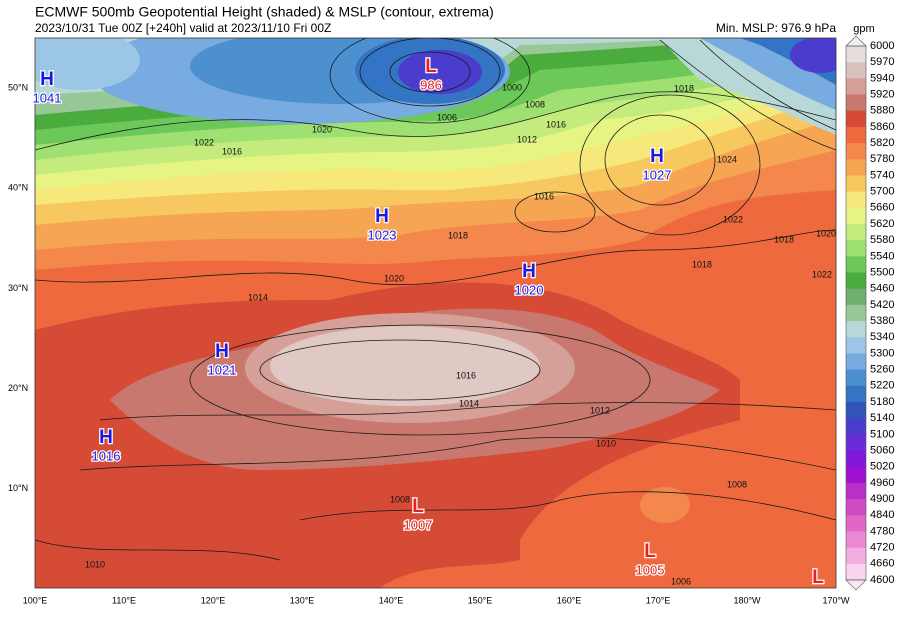 The image size is (904, 618). I want to click on colorbar-label: 5860, so click(882, 127).